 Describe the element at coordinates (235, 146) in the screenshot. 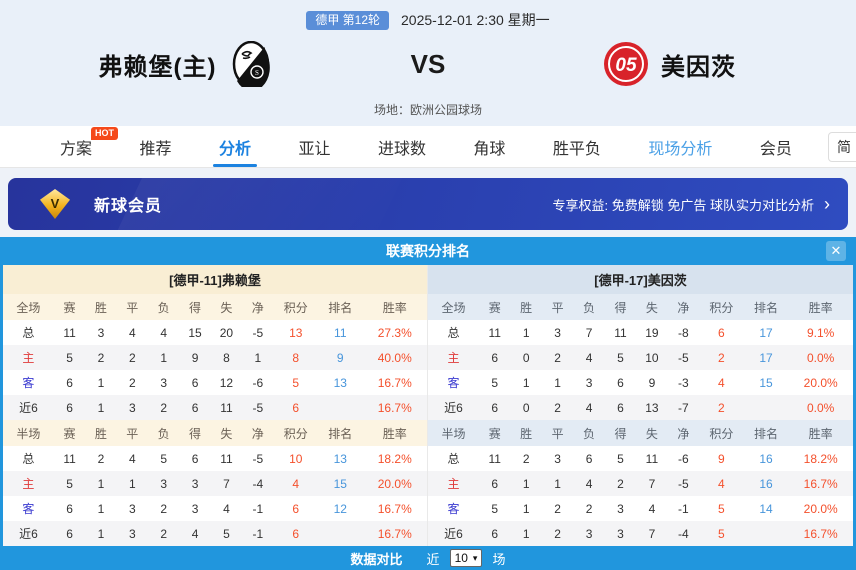

I see `tab-fenxi: 分析` at that location.